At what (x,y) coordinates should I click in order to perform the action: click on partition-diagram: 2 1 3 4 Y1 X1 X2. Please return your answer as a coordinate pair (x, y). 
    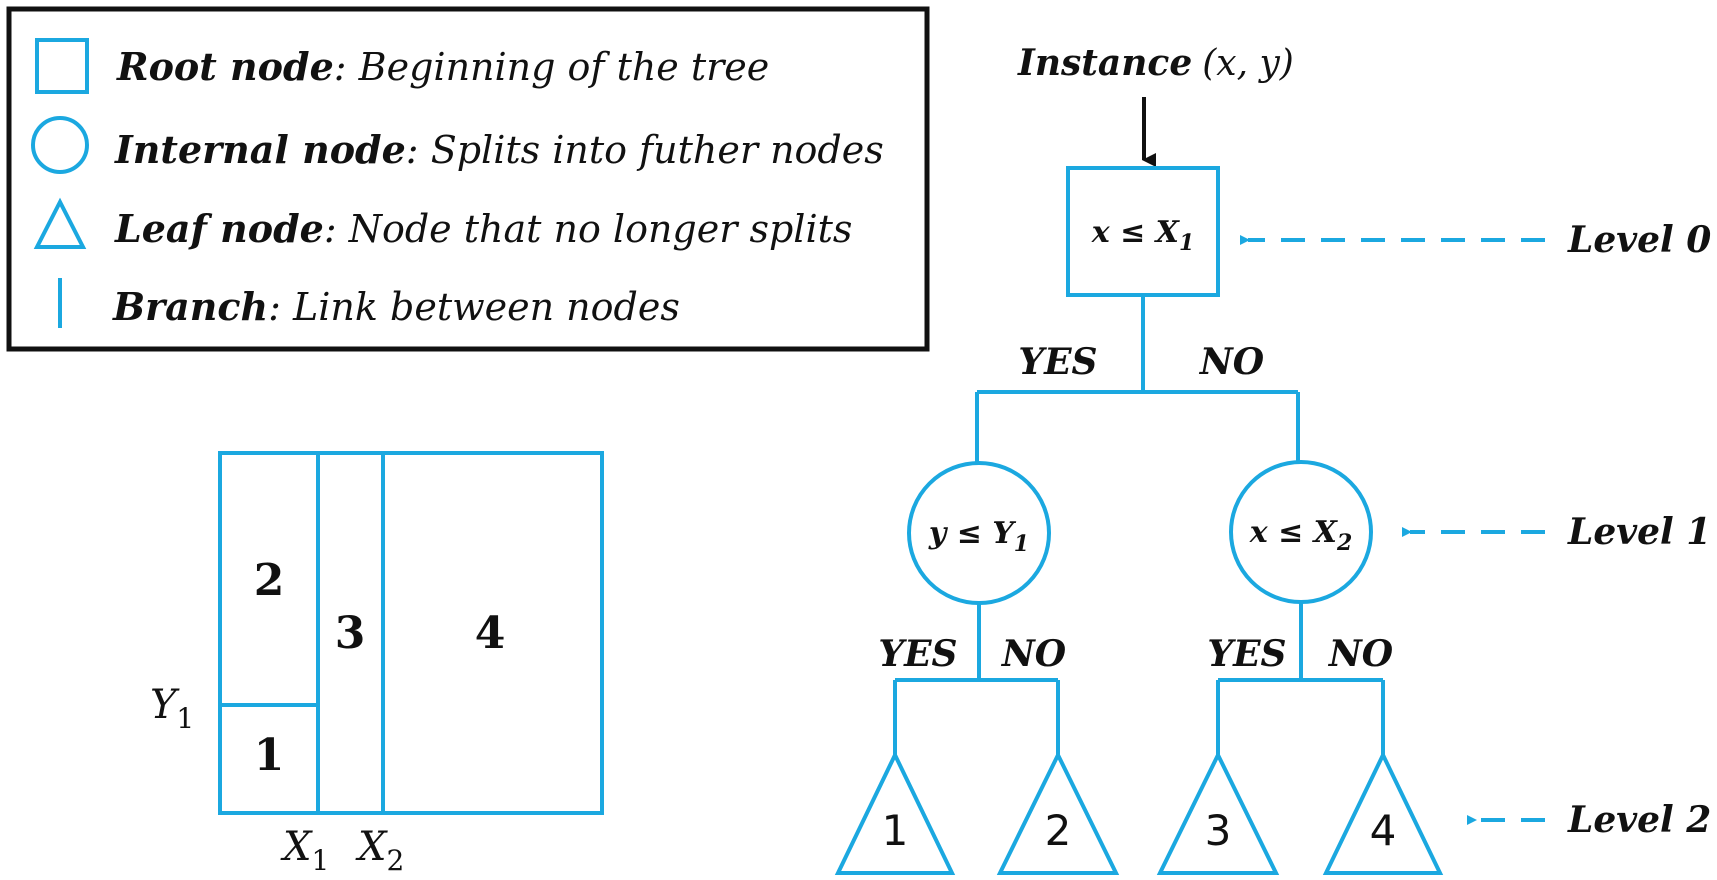
    Looking at the image, I should click on (377, 664).